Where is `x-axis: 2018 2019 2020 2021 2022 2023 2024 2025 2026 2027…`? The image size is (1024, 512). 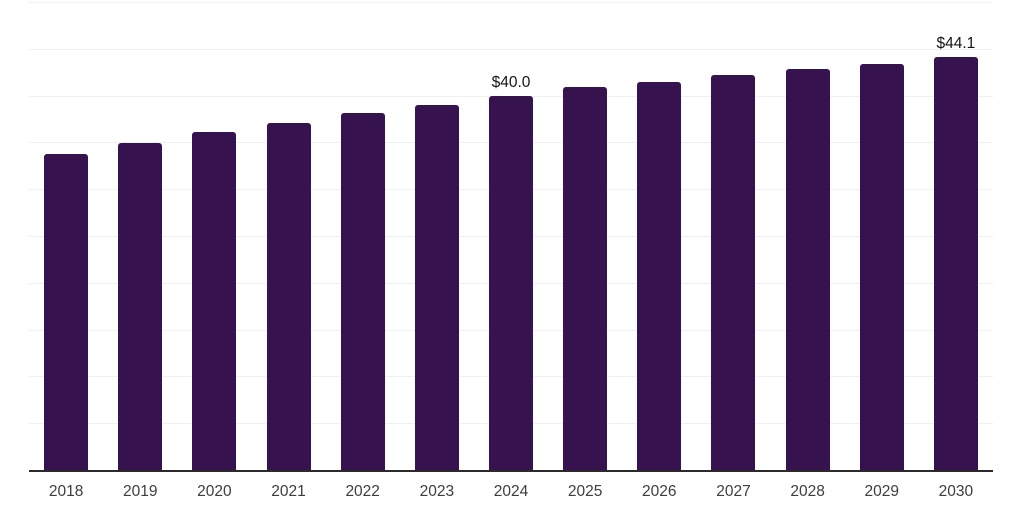 x-axis: 2018 2019 2020 2021 2022 2023 2024 2025 2026 2027… is located at coordinates (511, 493).